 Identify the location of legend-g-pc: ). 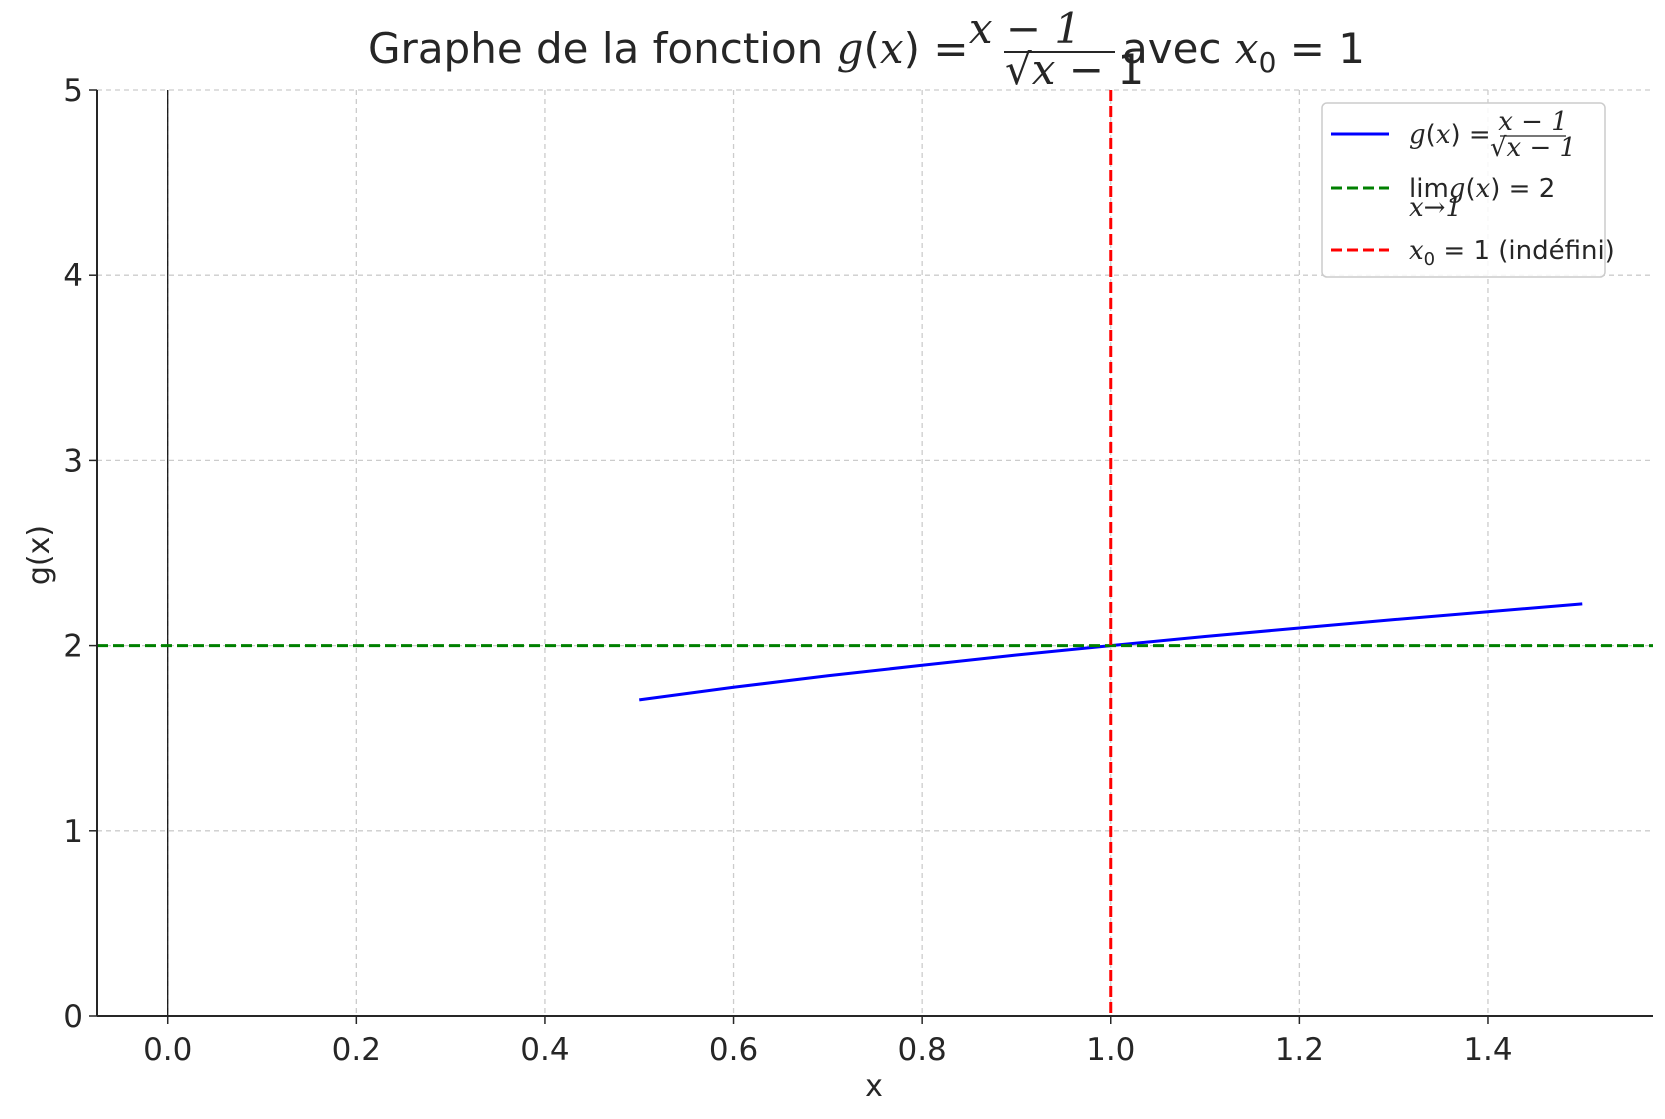
(1455, 135).